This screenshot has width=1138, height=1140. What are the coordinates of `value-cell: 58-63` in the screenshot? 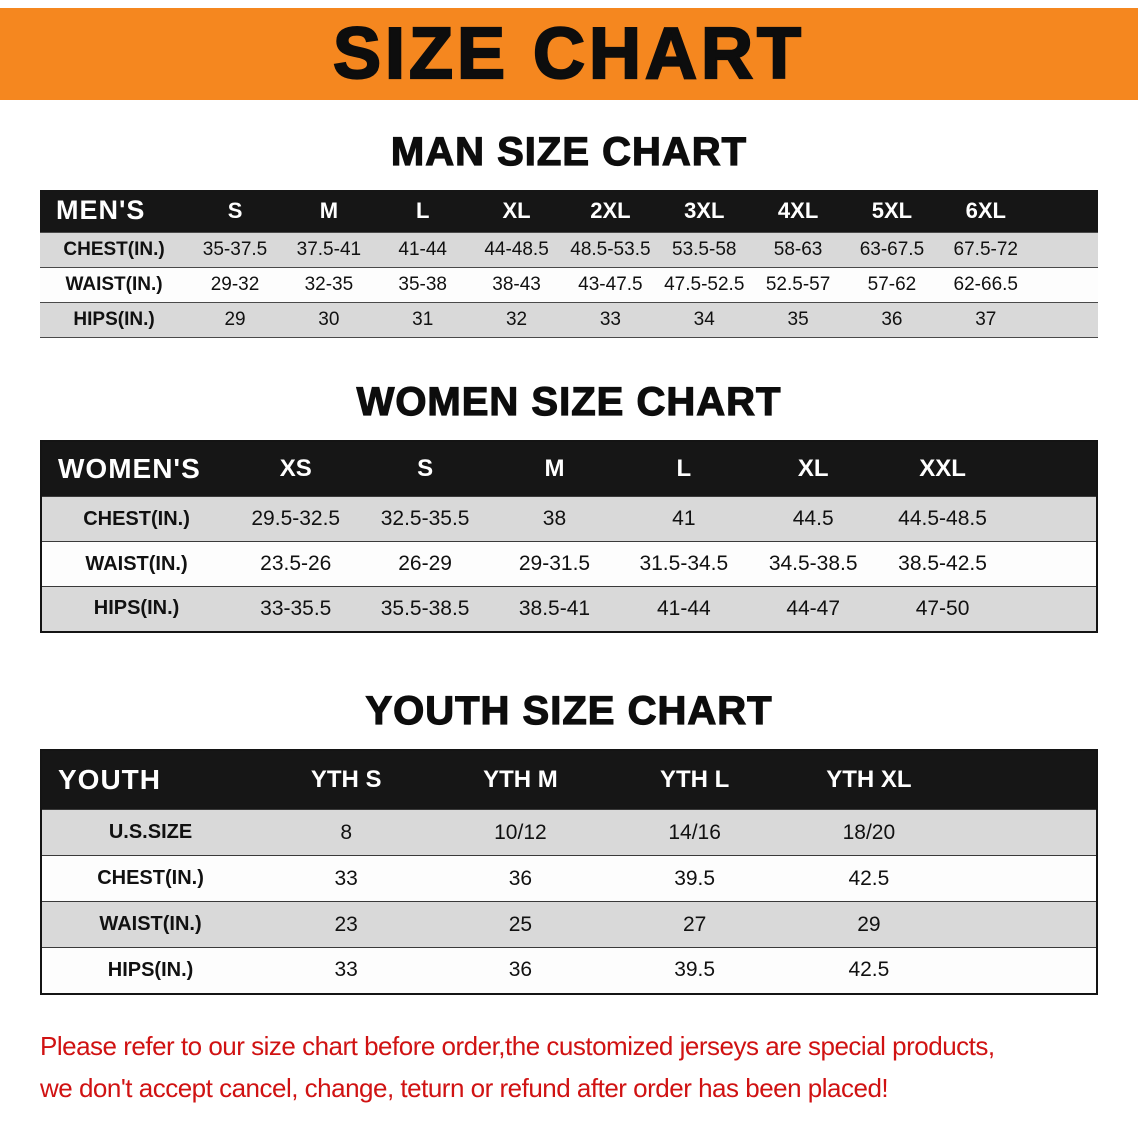 It's located at (798, 249).